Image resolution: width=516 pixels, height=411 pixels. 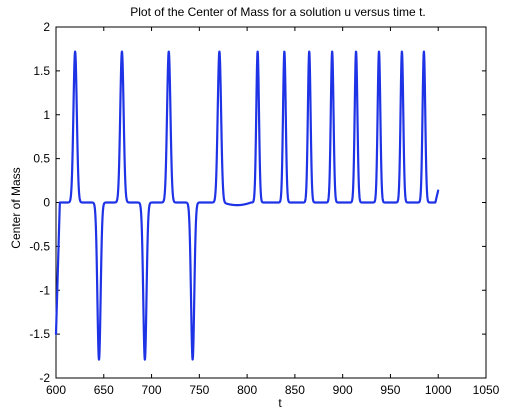 I want to click on x-tick-label: 1000, so click(x=438, y=390).